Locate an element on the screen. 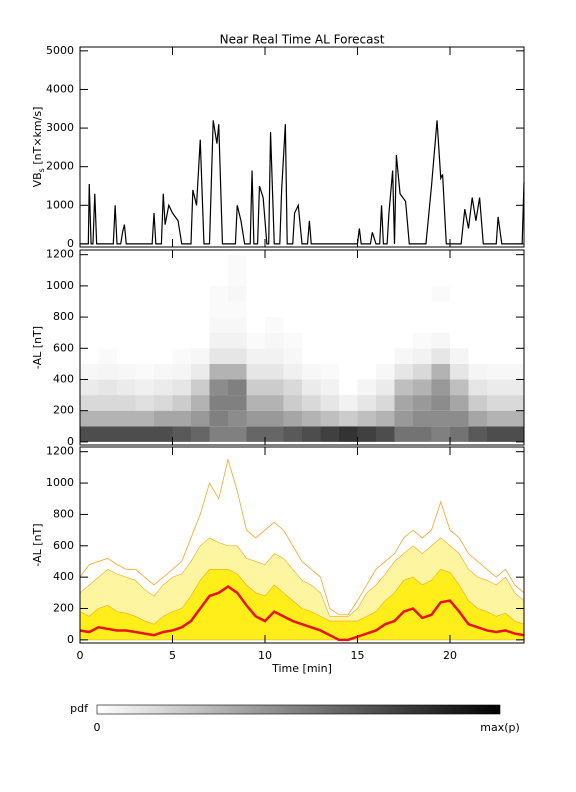 The image size is (576, 792). y-tick-label: 800 is located at coordinates (63, 513).